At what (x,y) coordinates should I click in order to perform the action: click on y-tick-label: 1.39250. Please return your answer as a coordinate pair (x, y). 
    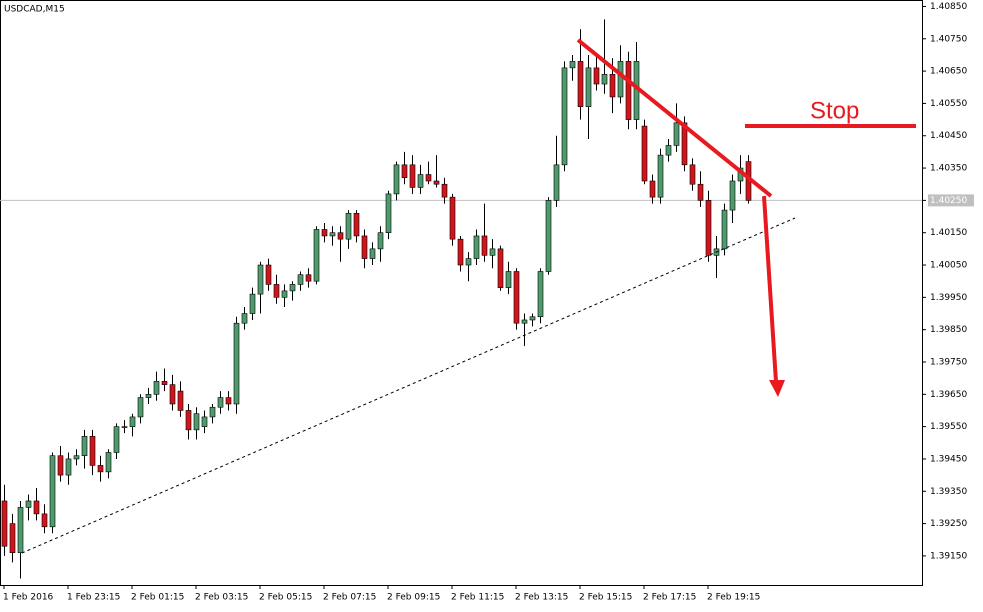
    Looking at the image, I should click on (948, 524).